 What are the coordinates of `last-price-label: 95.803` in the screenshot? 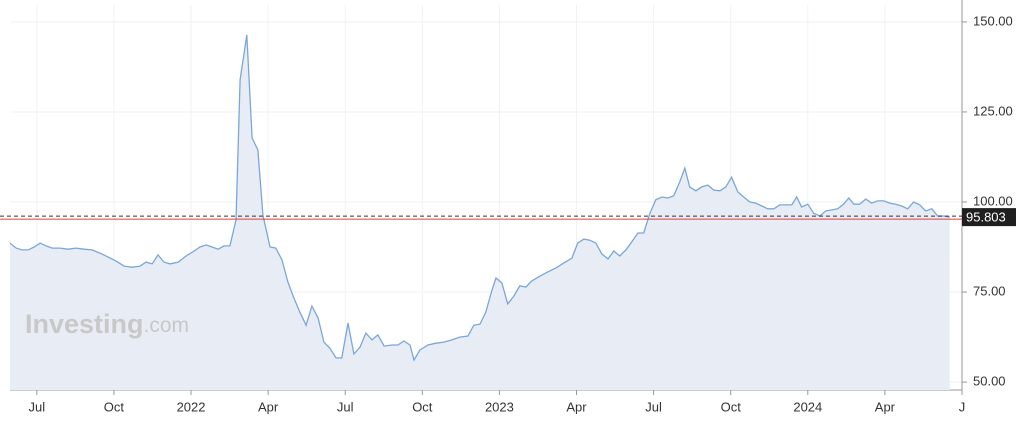 It's located at (986, 217).